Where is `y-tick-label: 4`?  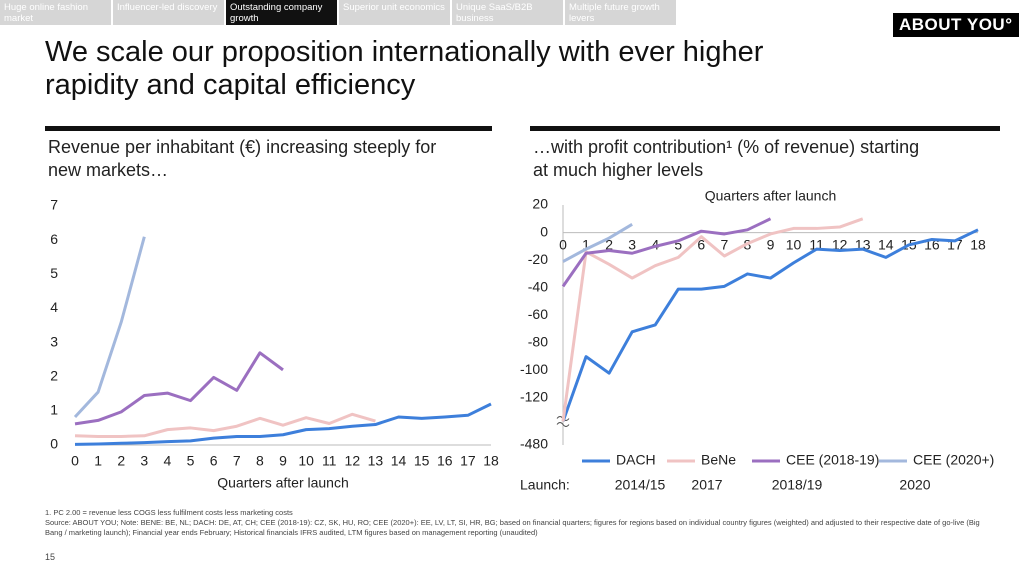 y-tick-label: 4 is located at coordinates (54, 307).